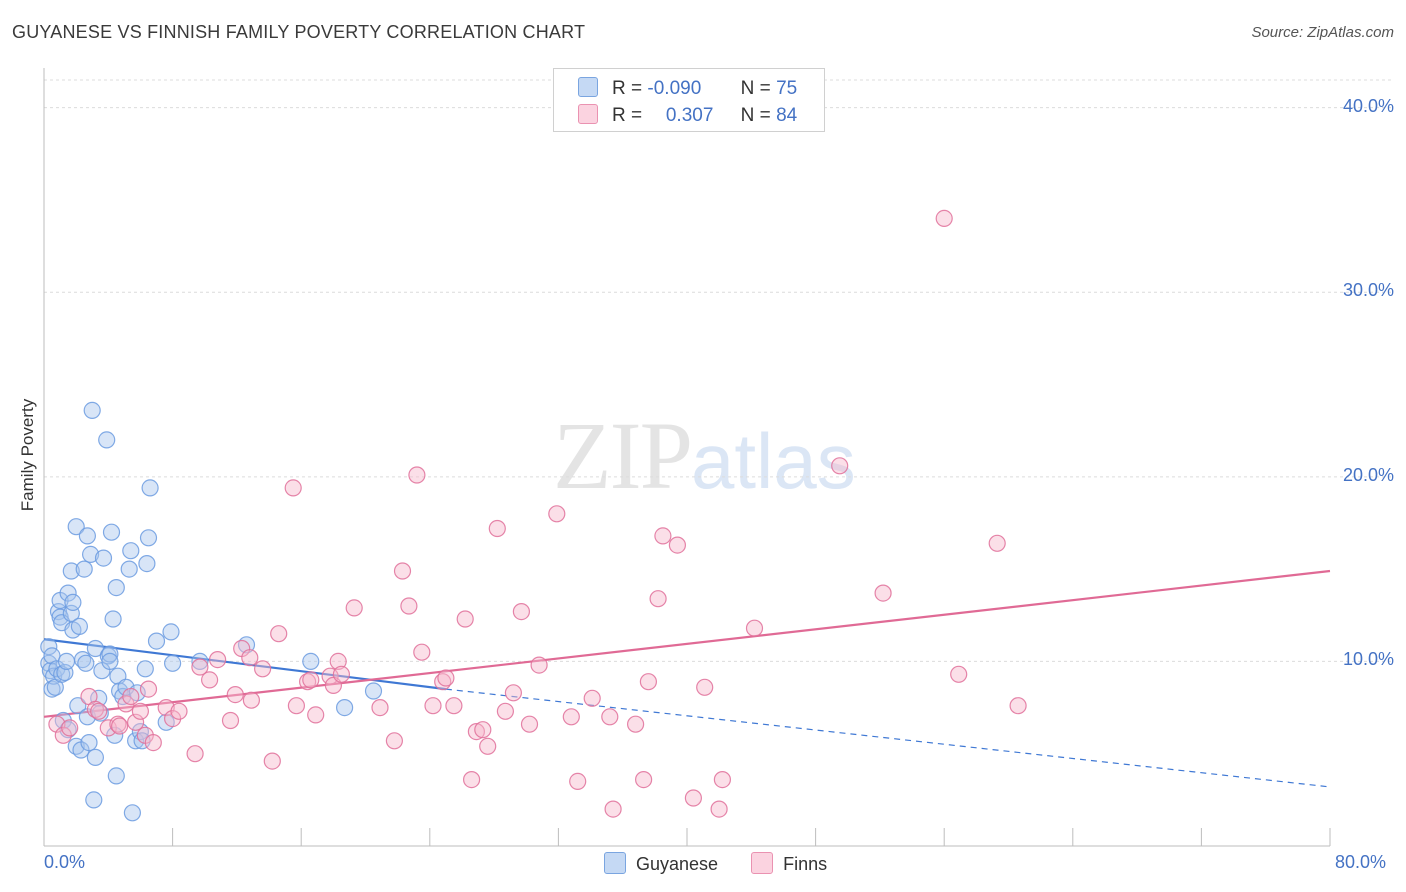  I want to click on bottom-legend-swatch-finns, so click(762, 863).